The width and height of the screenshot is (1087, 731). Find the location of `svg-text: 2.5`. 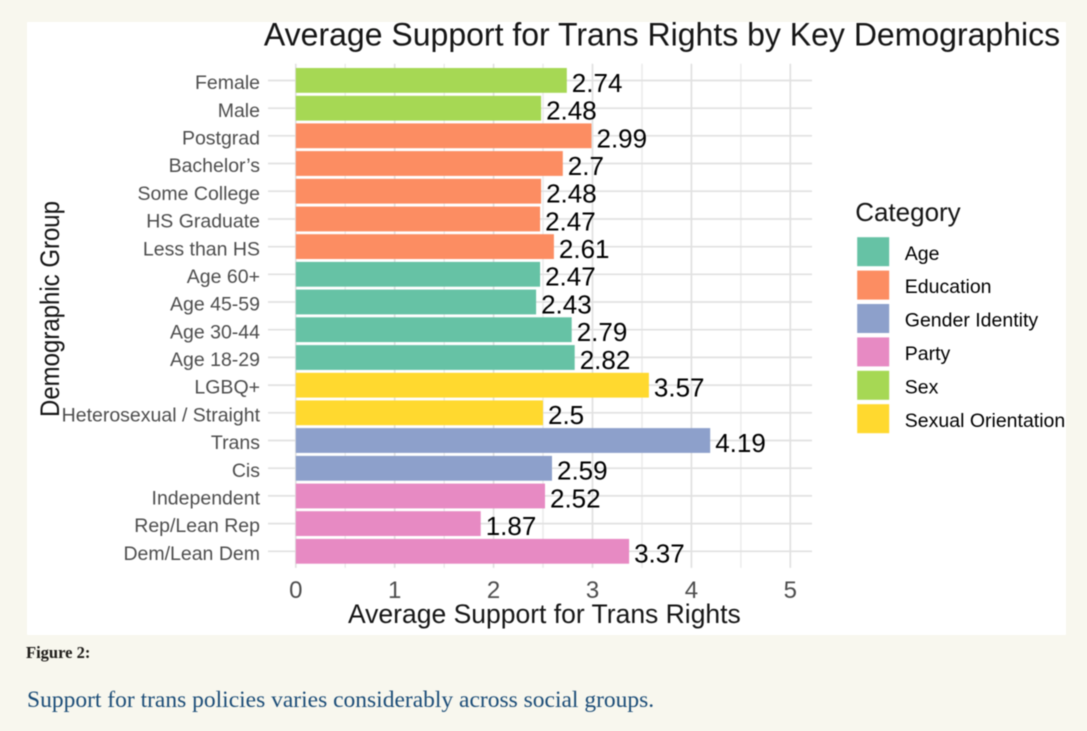

svg-text: 2.5 is located at coordinates (566, 415).